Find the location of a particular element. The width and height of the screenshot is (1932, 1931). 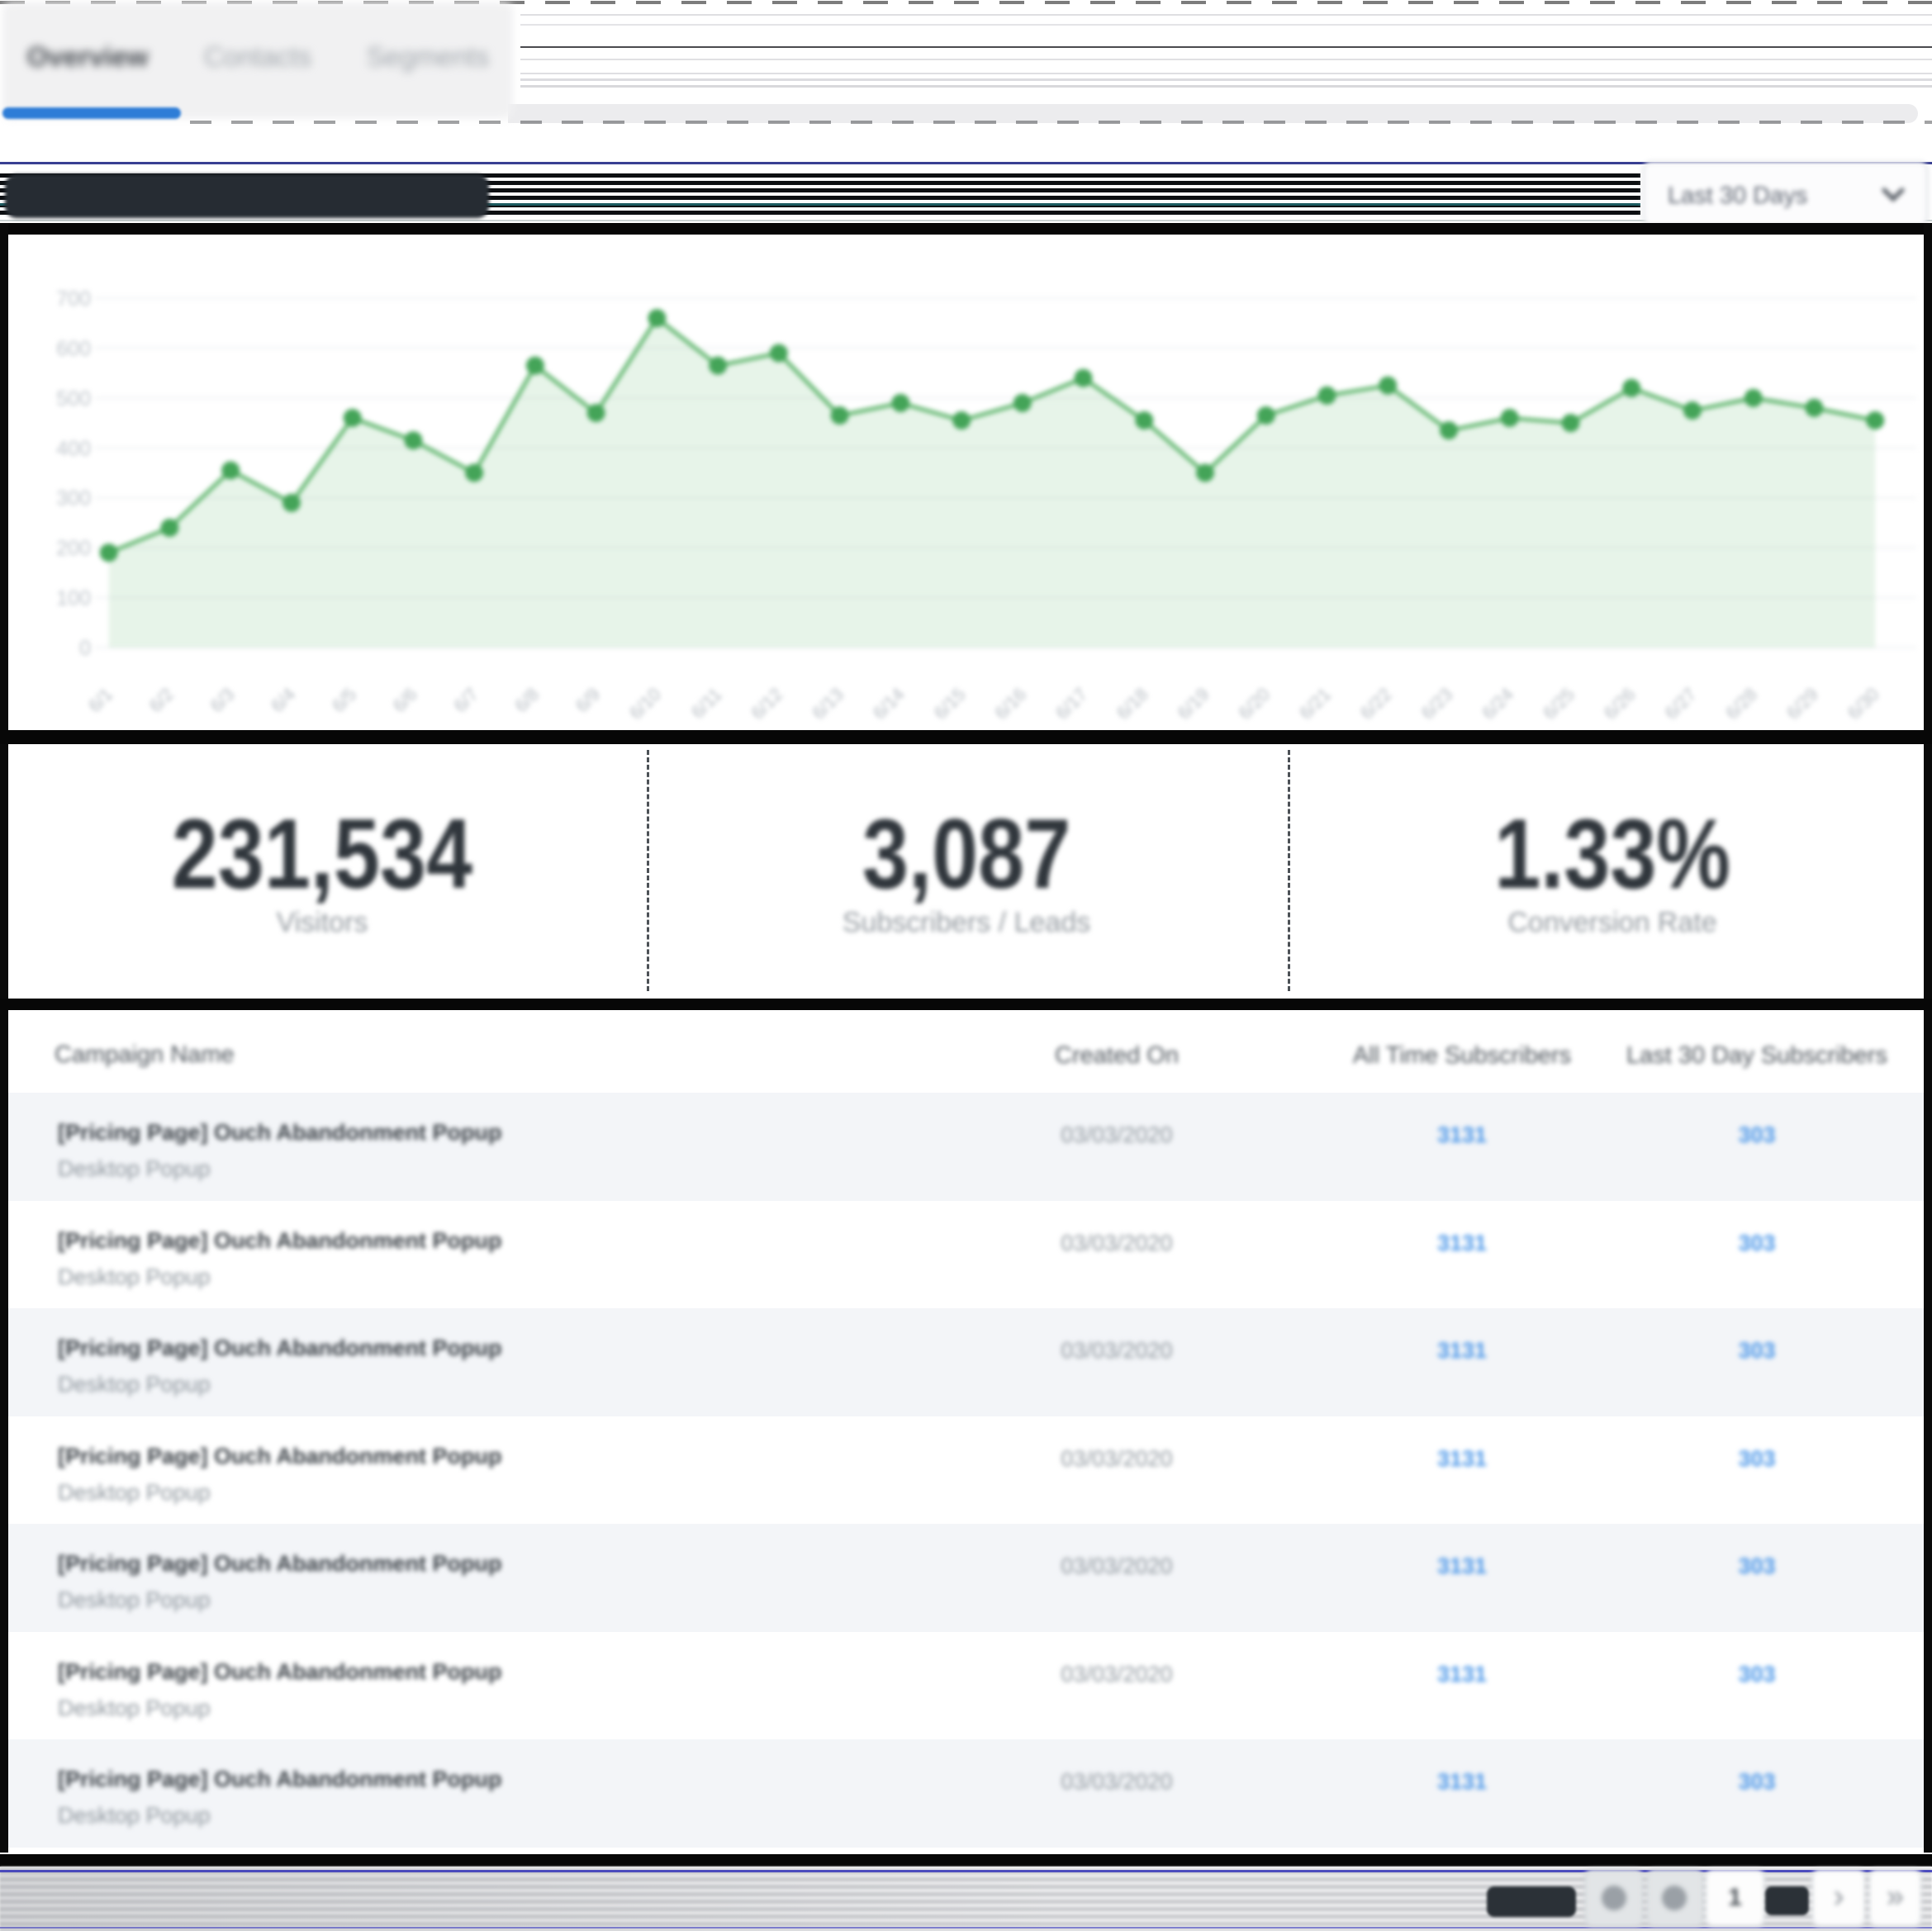

svg-text: 6/17 is located at coordinates (1071, 704).